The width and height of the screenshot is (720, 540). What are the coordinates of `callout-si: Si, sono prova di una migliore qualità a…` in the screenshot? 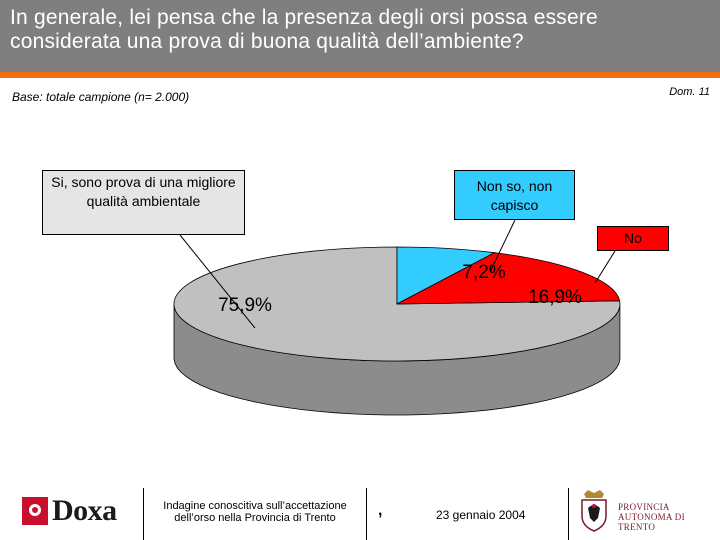 It's located at (143, 202).